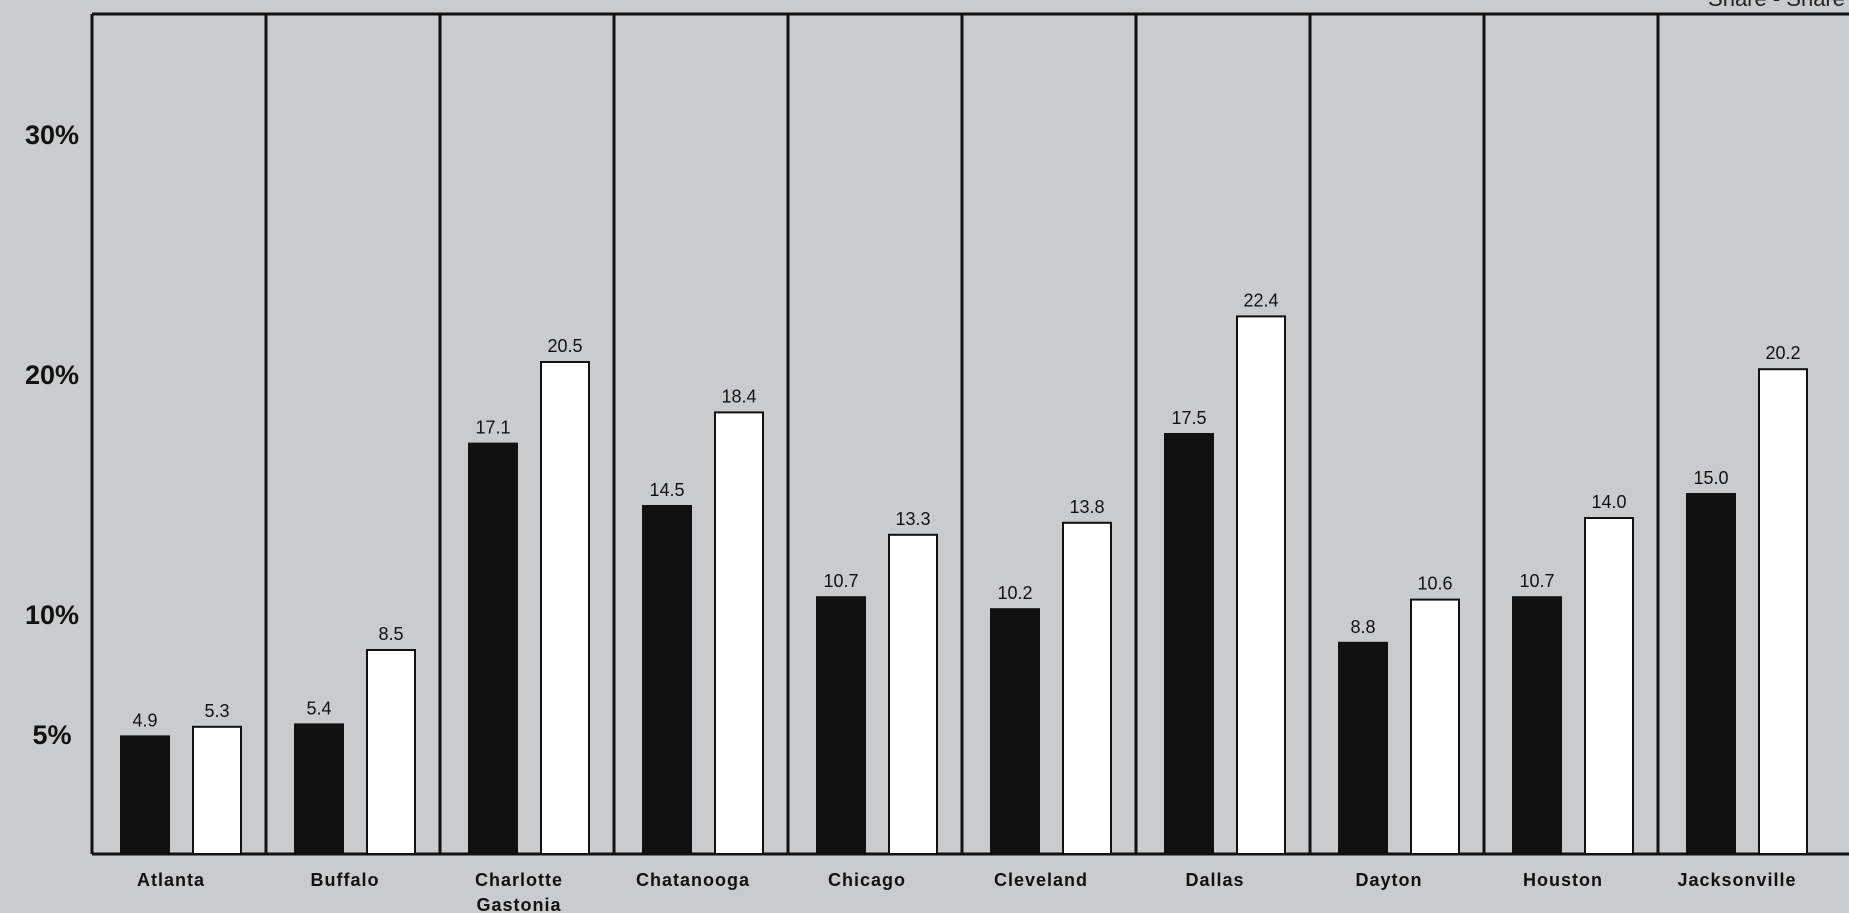 The image size is (1849, 913). Describe the element at coordinates (216, 711) in the screenshot. I see `data-label: 5.3` at that location.